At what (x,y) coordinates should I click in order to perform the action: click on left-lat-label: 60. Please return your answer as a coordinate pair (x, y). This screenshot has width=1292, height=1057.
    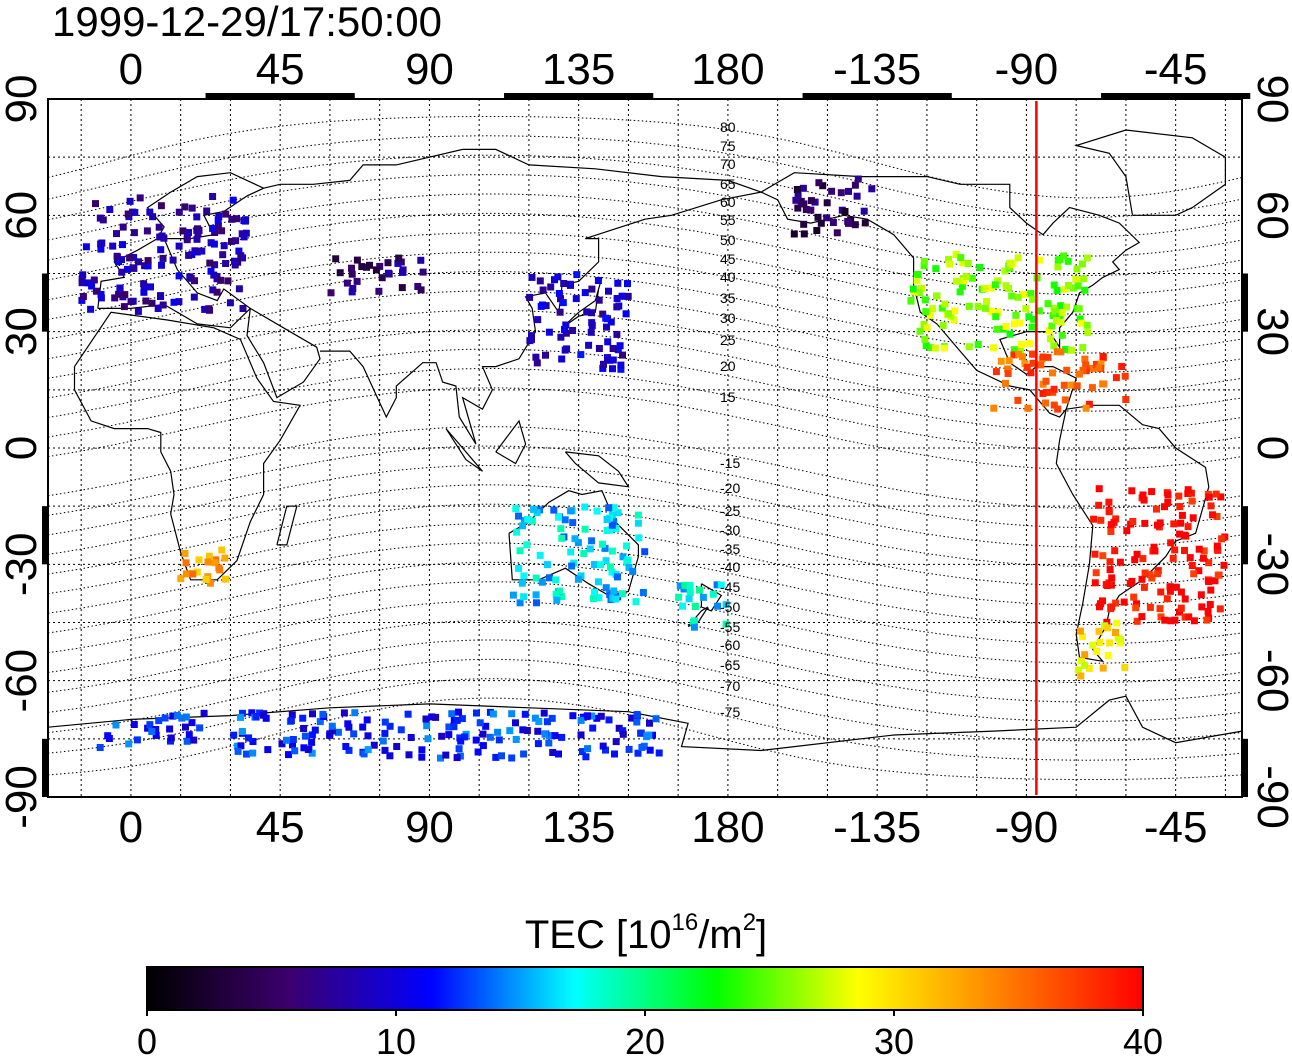
    Looking at the image, I should click on (23, 215).